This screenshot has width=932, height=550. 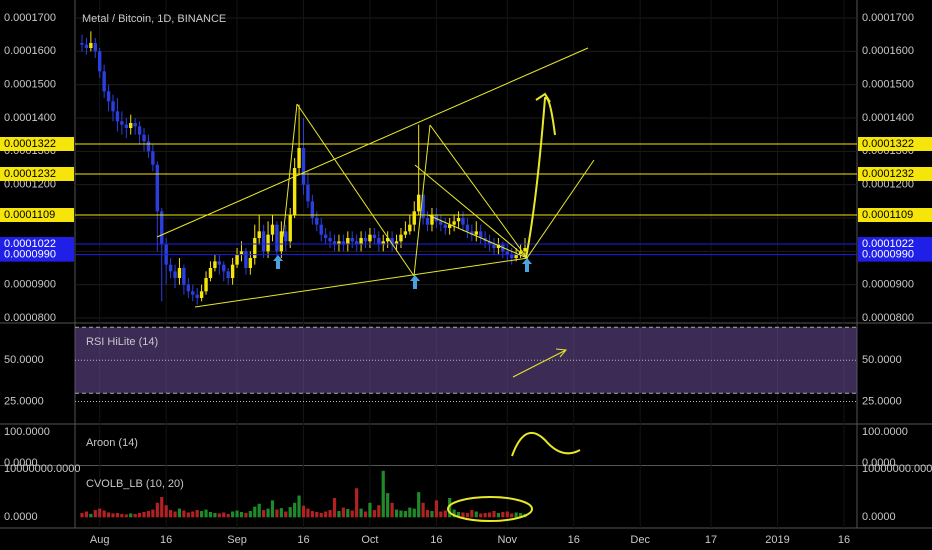 I want to click on y-tick-label: 50.0000, so click(x=882, y=360).